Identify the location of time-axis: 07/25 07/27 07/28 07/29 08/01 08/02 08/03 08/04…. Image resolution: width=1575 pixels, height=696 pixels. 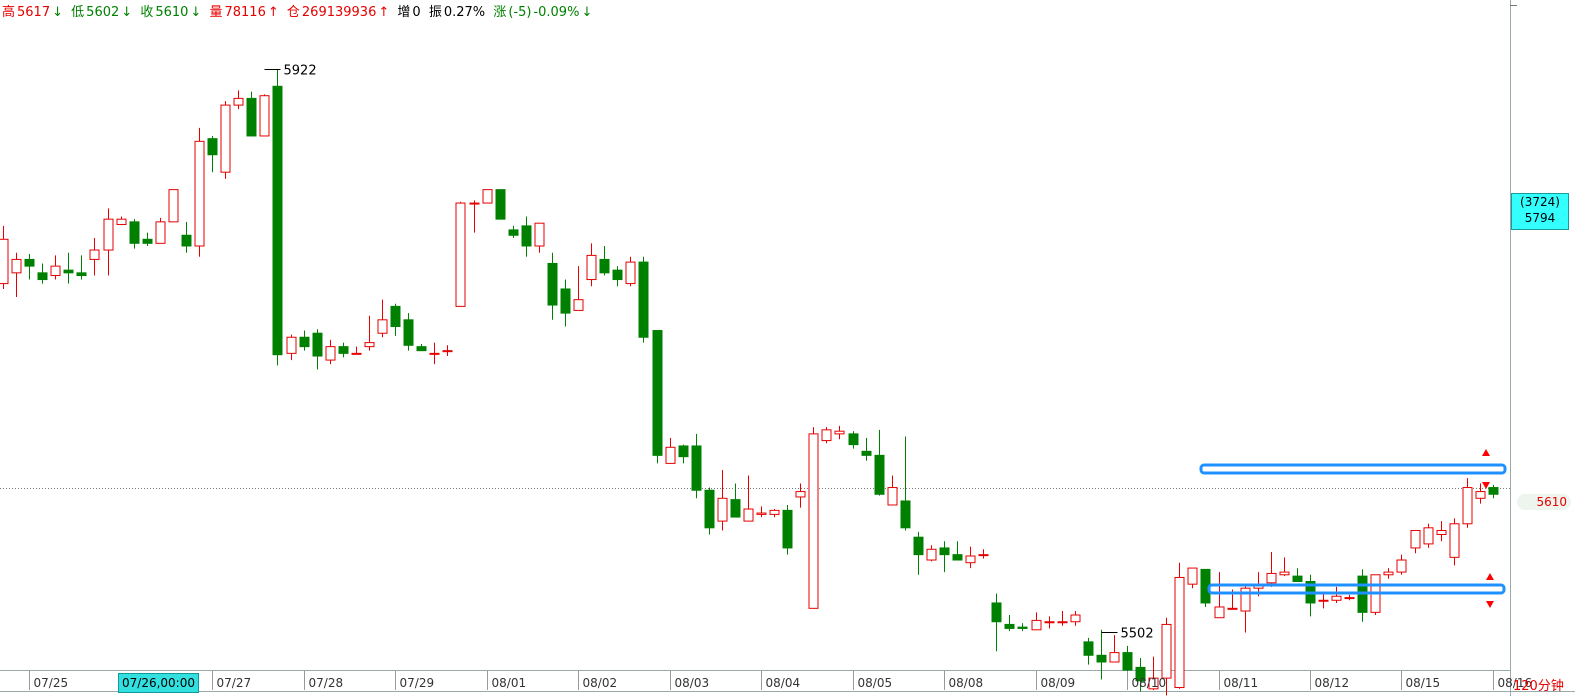
(781, 680).